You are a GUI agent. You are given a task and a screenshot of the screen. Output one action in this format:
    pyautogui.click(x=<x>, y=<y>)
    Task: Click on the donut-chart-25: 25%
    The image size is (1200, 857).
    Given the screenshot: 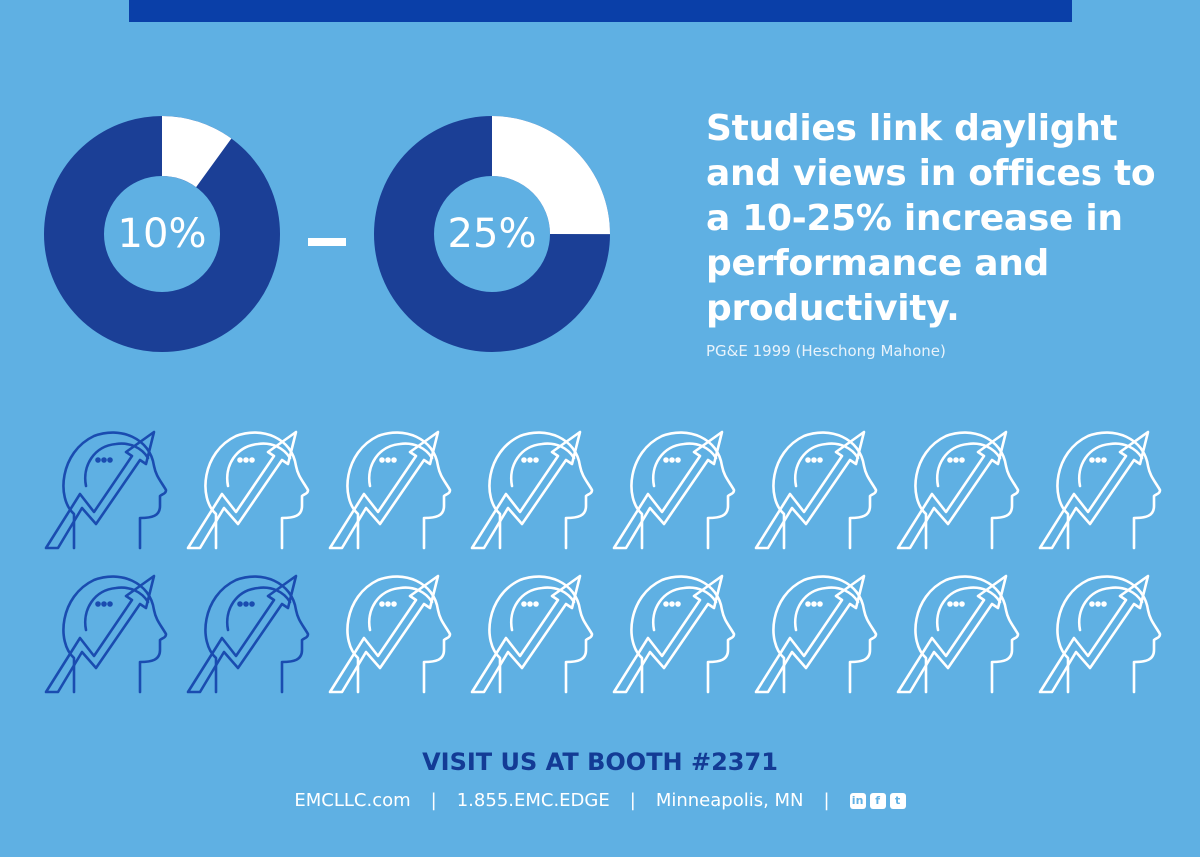 What is the action you would take?
    pyautogui.click(x=492, y=234)
    